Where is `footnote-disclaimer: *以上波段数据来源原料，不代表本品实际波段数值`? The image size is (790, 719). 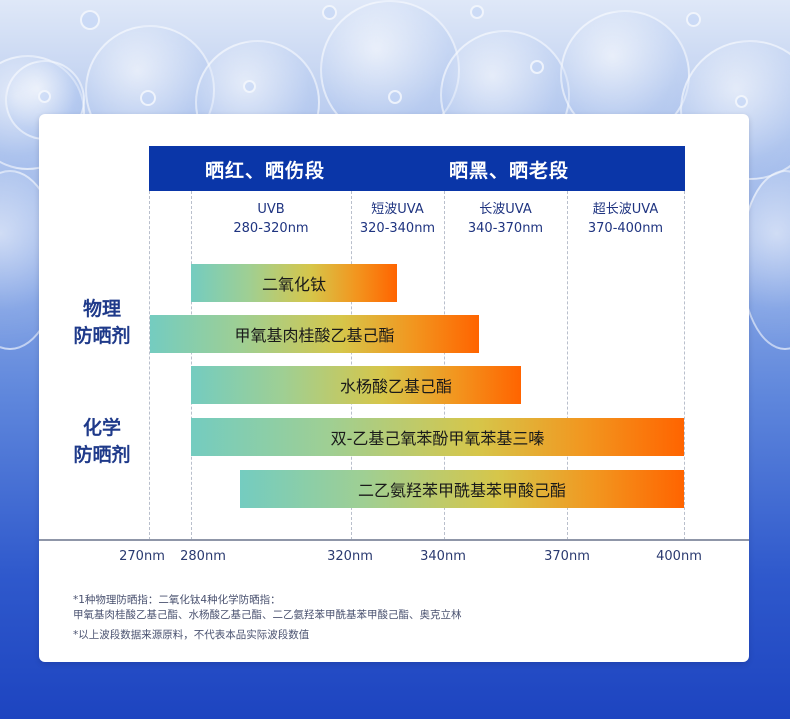 footnote-disclaimer: *以上波段数据来源原料，不代表本品实际波段数值 is located at coordinates (191, 635).